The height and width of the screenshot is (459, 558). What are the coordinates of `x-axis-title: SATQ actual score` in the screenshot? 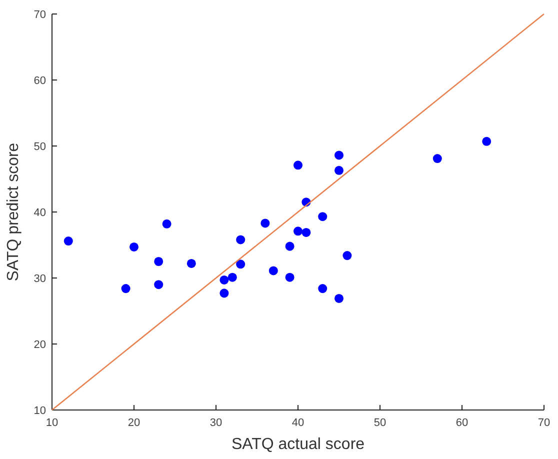 It's located at (298, 444).